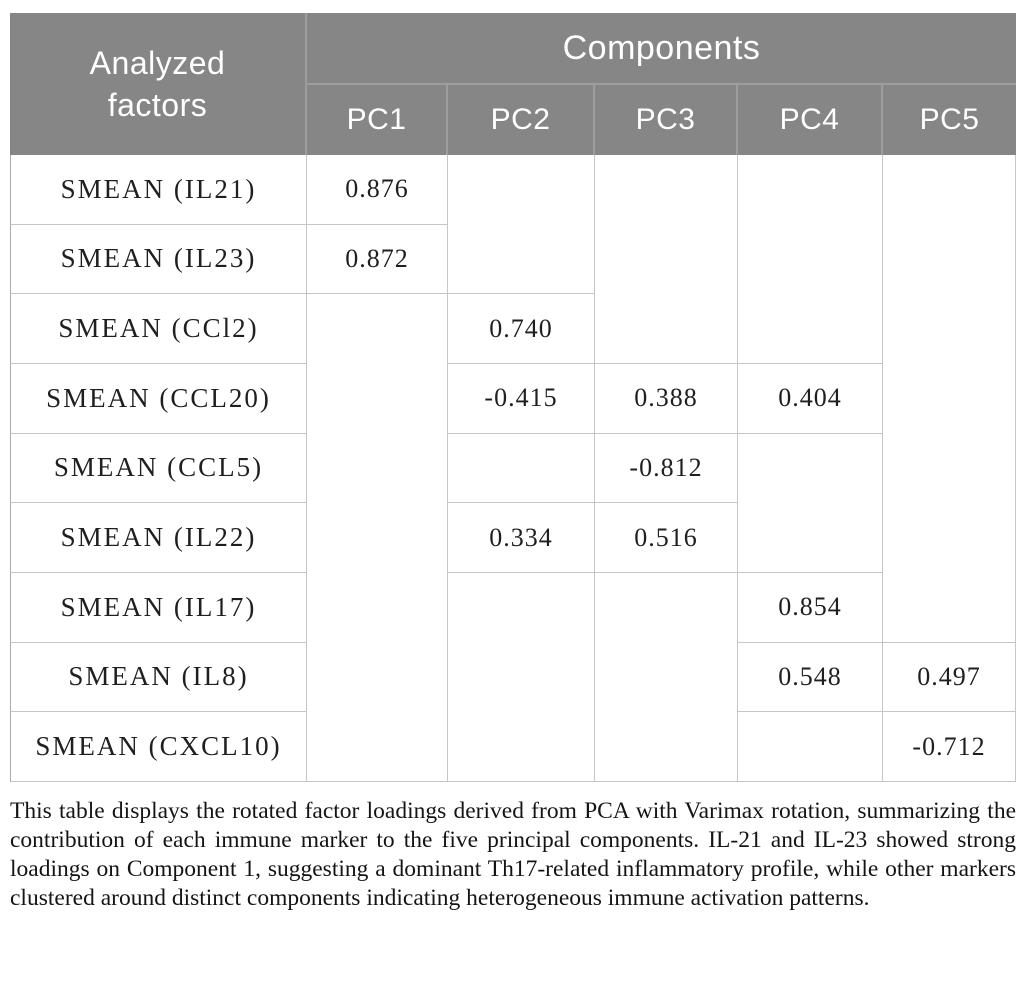  Describe the element at coordinates (661, 49) in the screenshot. I see `header-components: Components` at that location.